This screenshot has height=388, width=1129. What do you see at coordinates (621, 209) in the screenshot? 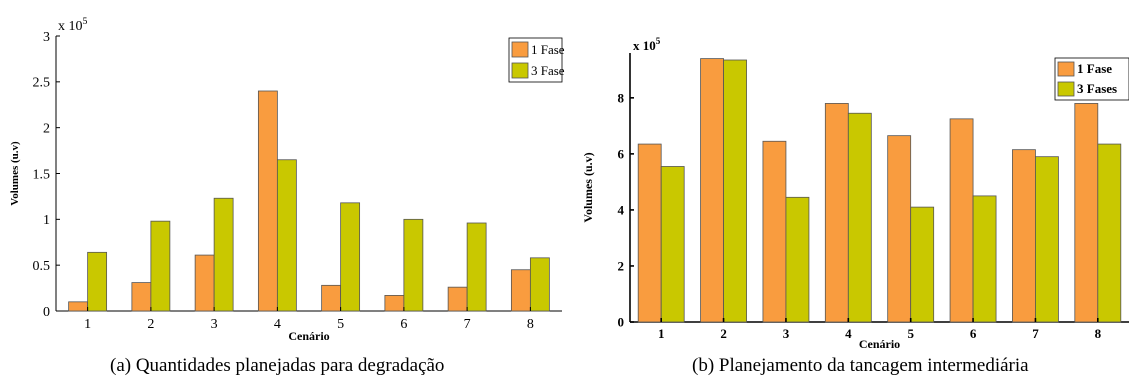
I see `y-tick-label: 4` at bounding box center [621, 209].